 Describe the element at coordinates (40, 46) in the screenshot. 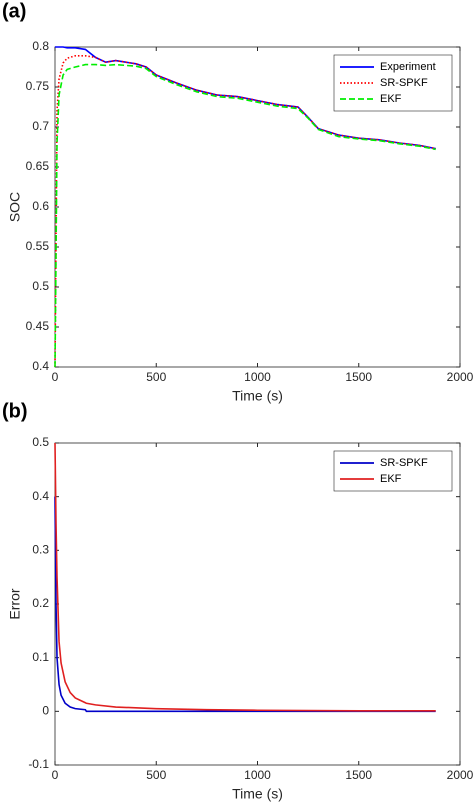

I see `y-tick-label: 0.8` at that location.